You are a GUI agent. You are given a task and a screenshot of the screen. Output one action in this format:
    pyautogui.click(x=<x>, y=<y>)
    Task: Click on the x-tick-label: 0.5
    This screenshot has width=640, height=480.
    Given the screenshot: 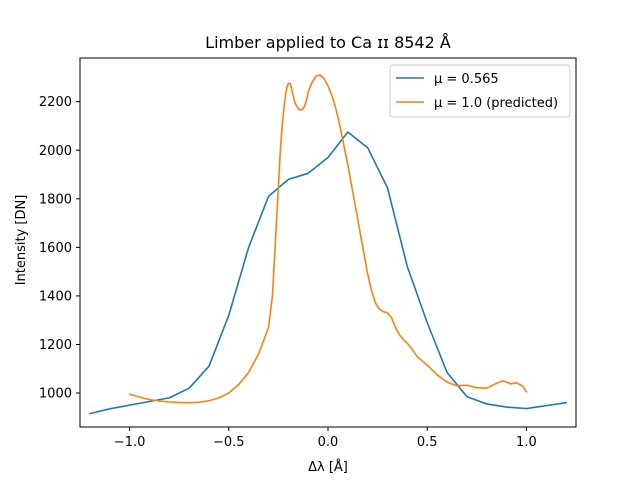 What is the action you would take?
    pyautogui.click(x=427, y=442)
    